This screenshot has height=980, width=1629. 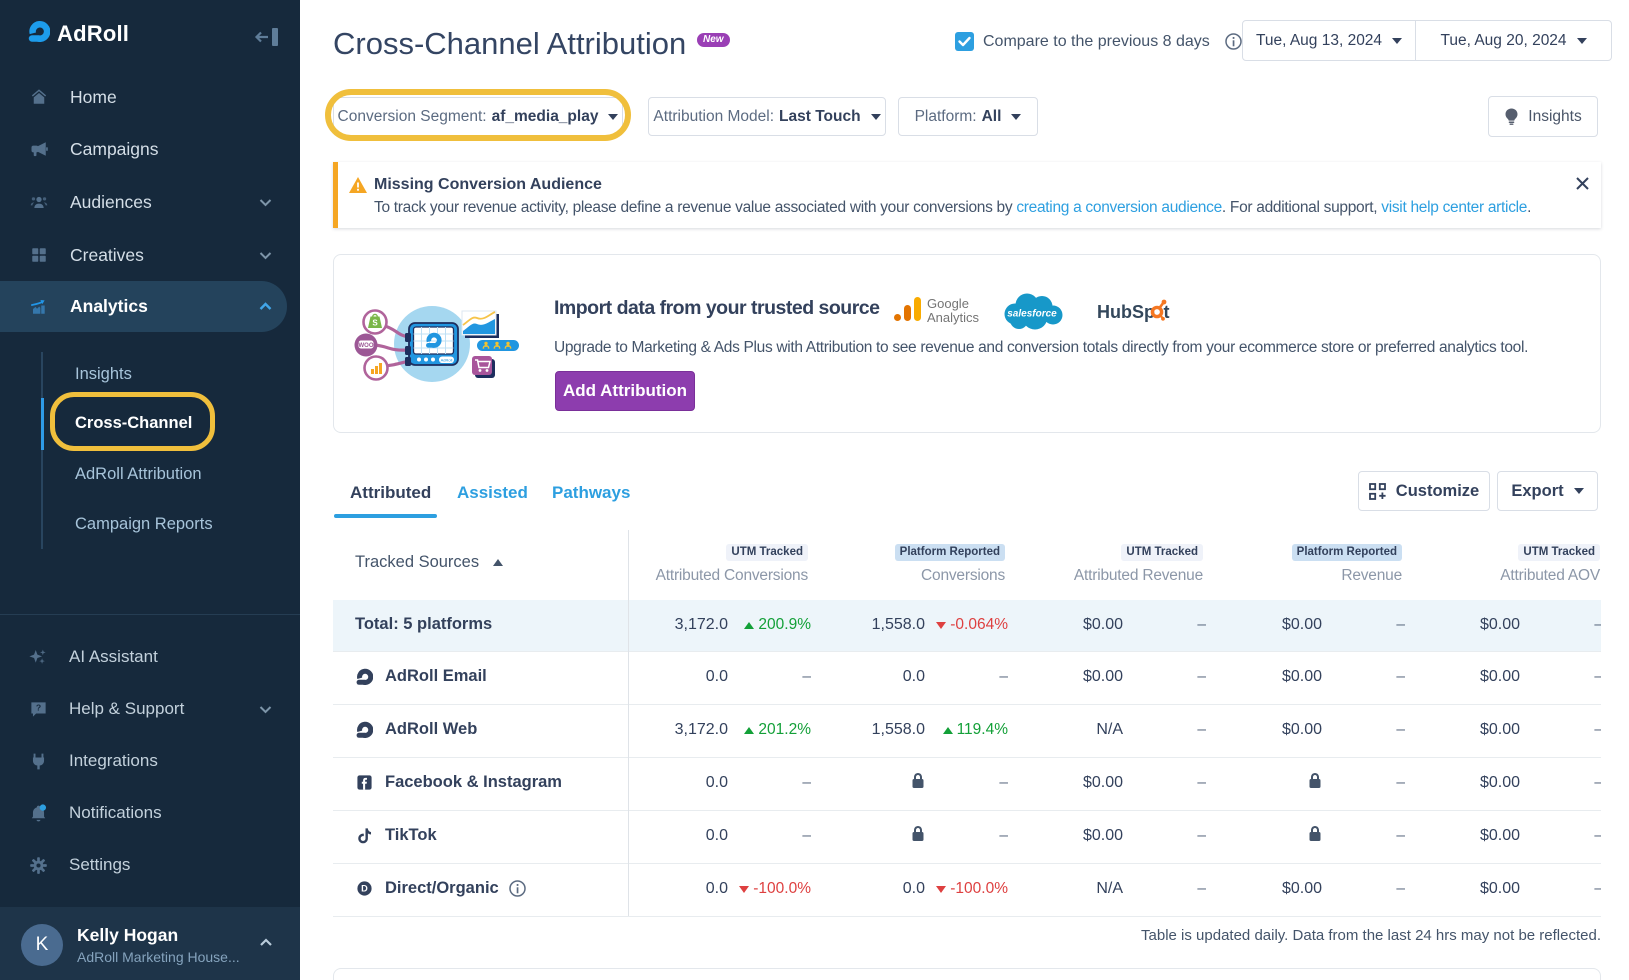 I want to click on svg-text: Analytics, so click(x=953, y=317).